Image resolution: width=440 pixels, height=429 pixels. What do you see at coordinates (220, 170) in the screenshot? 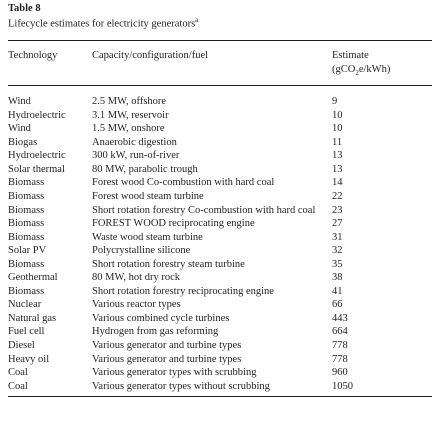
I see `table-row: Solar thermal 80 MW, parabolic trough 13` at bounding box center [220, 170].